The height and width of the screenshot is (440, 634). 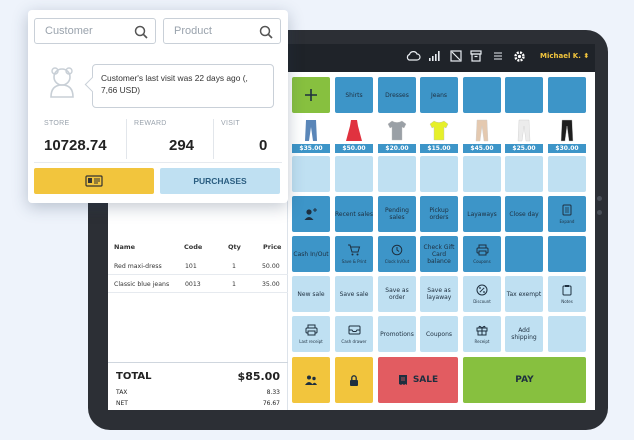 I want to click on save-as-layaway-button: Save as layaway, so click(x=439, y=294).